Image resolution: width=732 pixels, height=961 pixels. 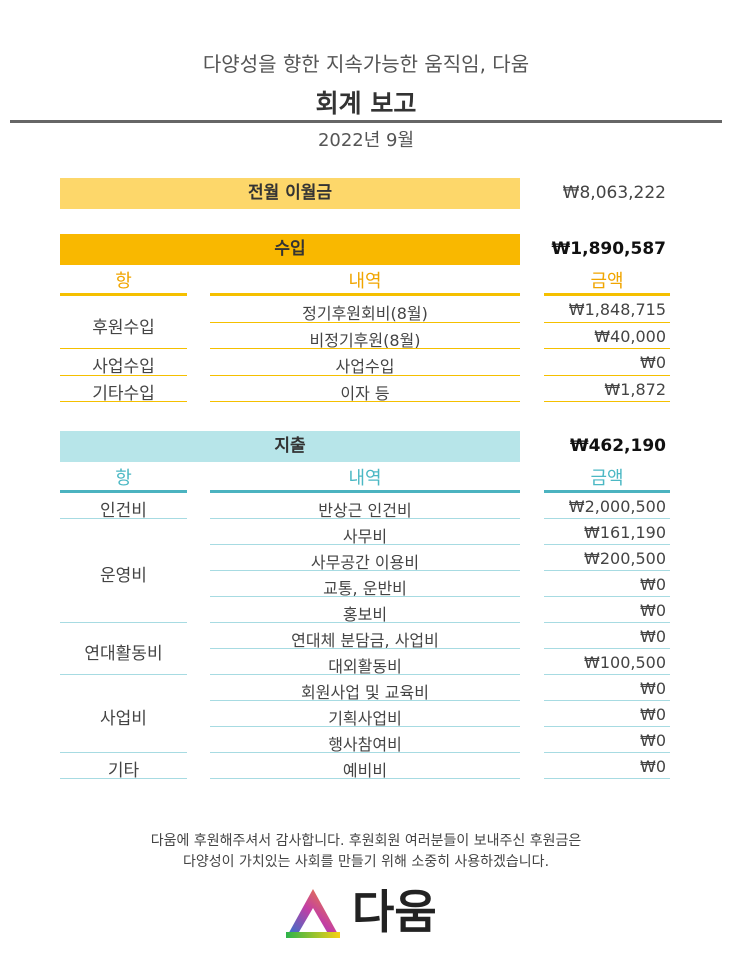 I want to click on income-col-detail: 내역, so click(x=365, y=281).